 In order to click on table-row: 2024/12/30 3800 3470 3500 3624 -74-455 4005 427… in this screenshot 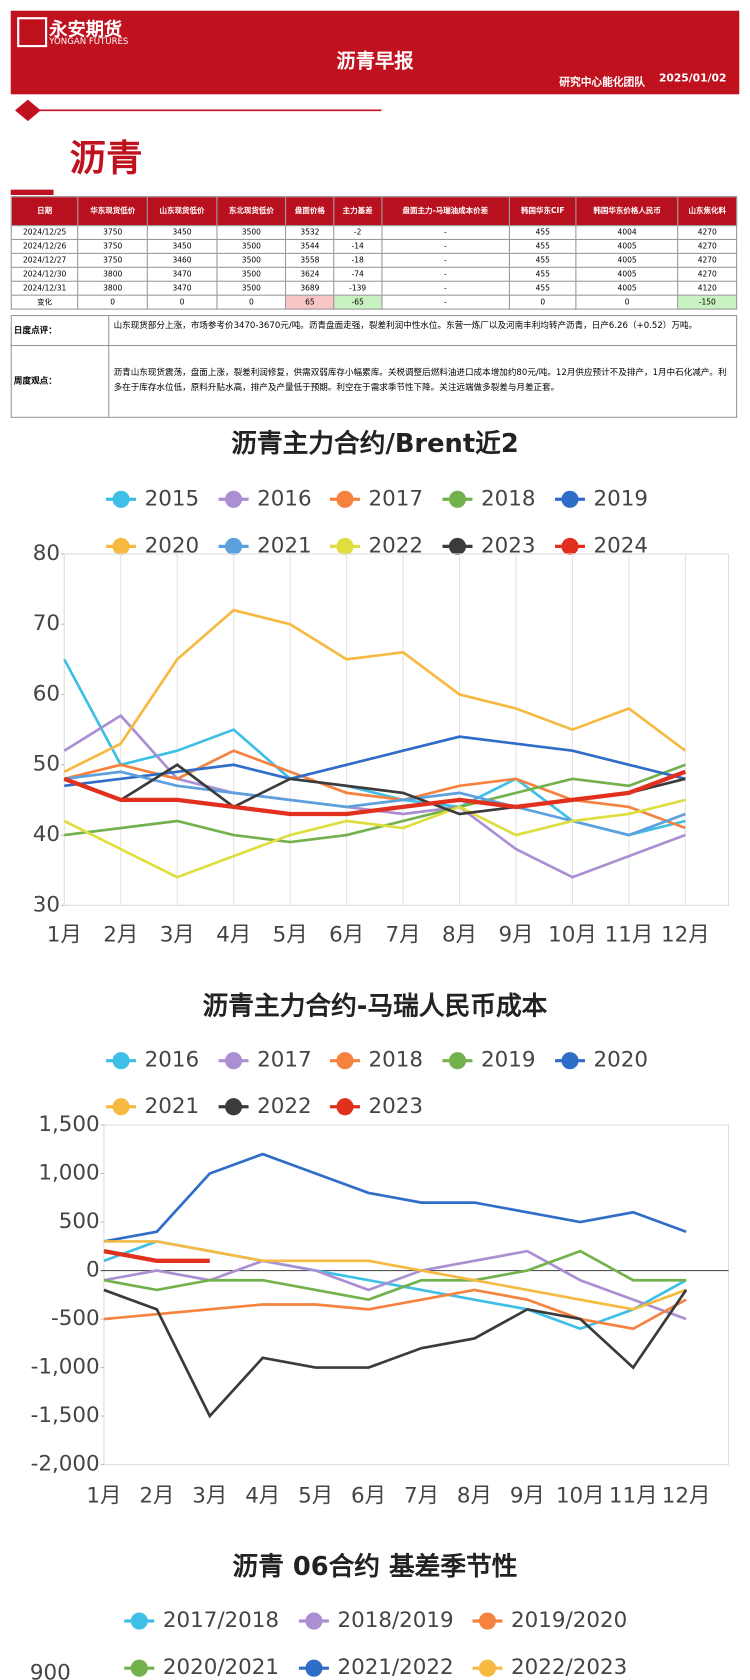, I will do `click(374, 274)`.